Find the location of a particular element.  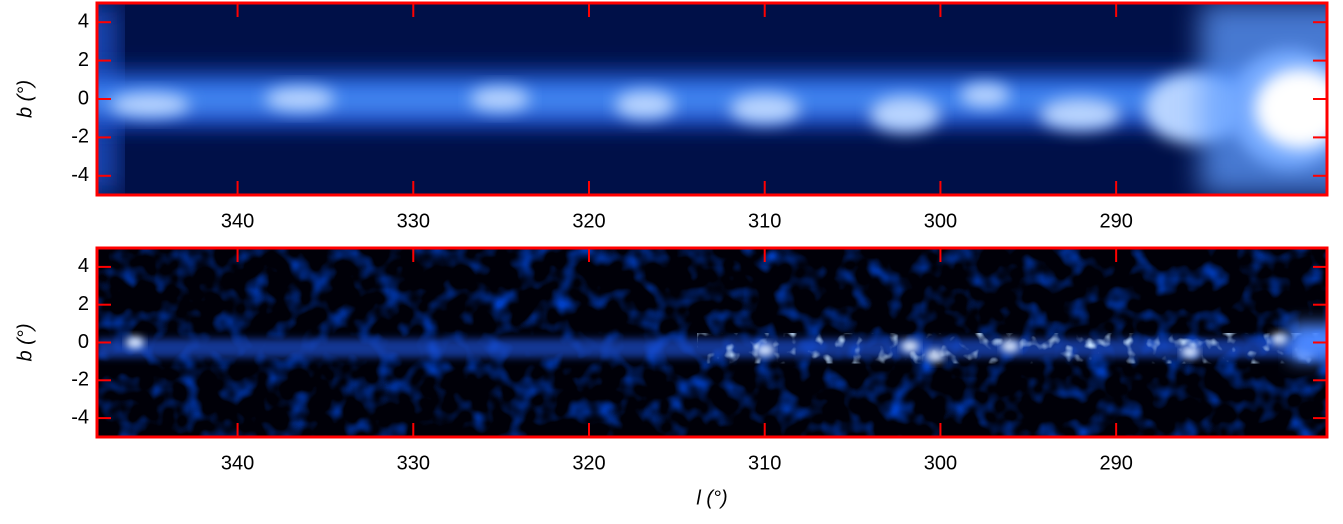

bright-core is located at coordinates (1291, 108).